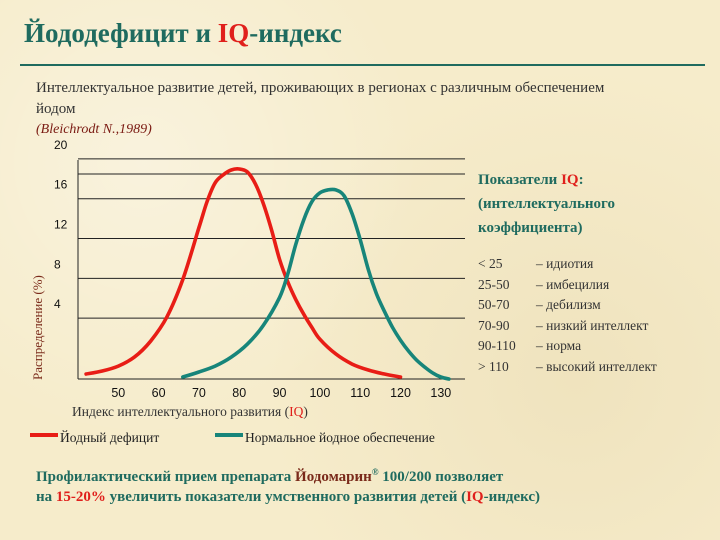  I want to click on title-iq: IQ, so click(233, 33).